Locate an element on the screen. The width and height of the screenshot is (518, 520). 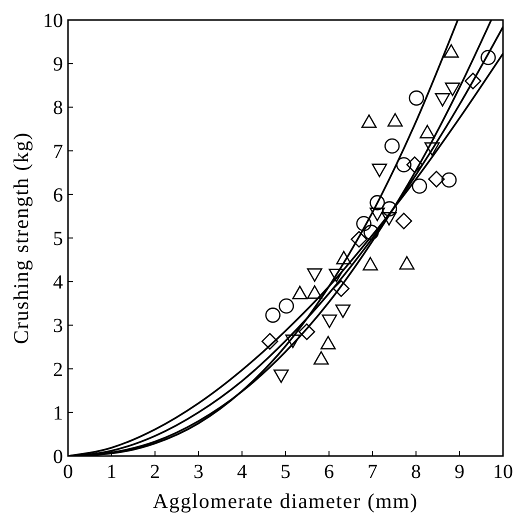
x-tick-label: 9 is located at coordinates (459, 472).